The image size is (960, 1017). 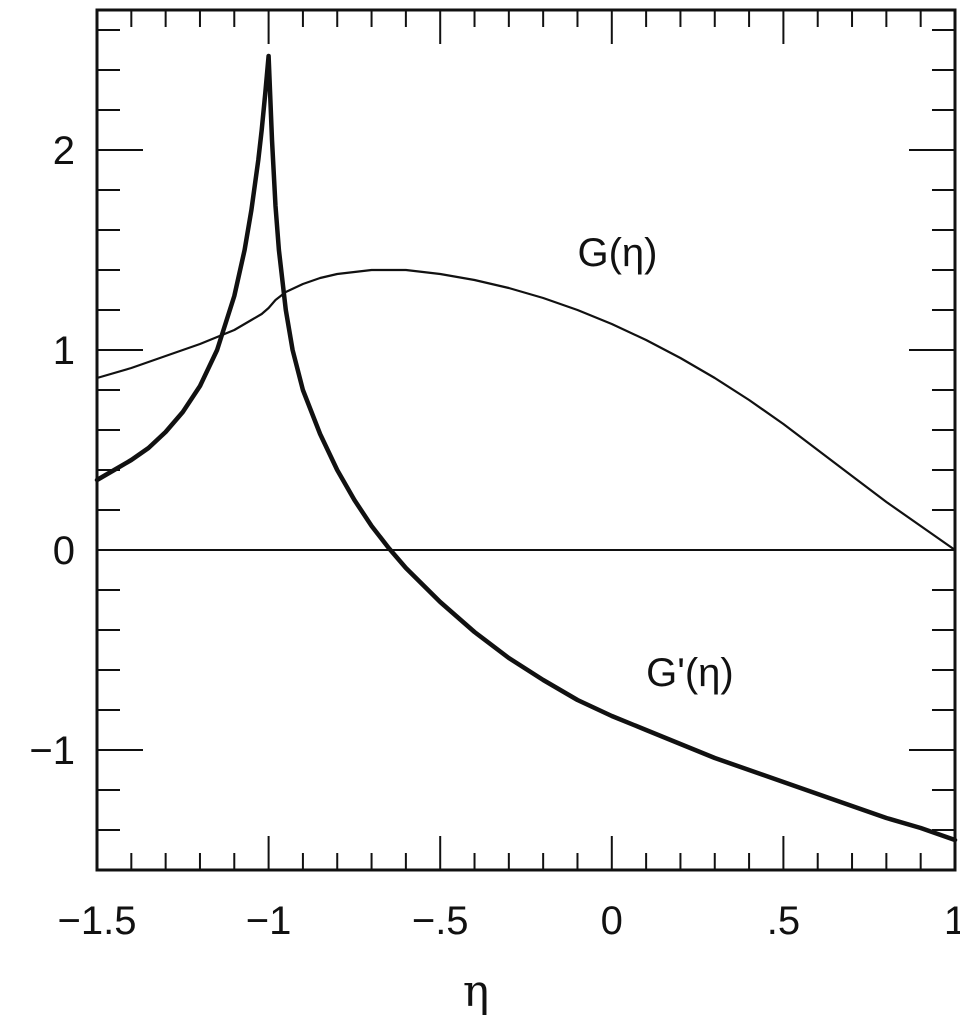 I want to click on x-tick-label: .5, so click(x=783, y=921).